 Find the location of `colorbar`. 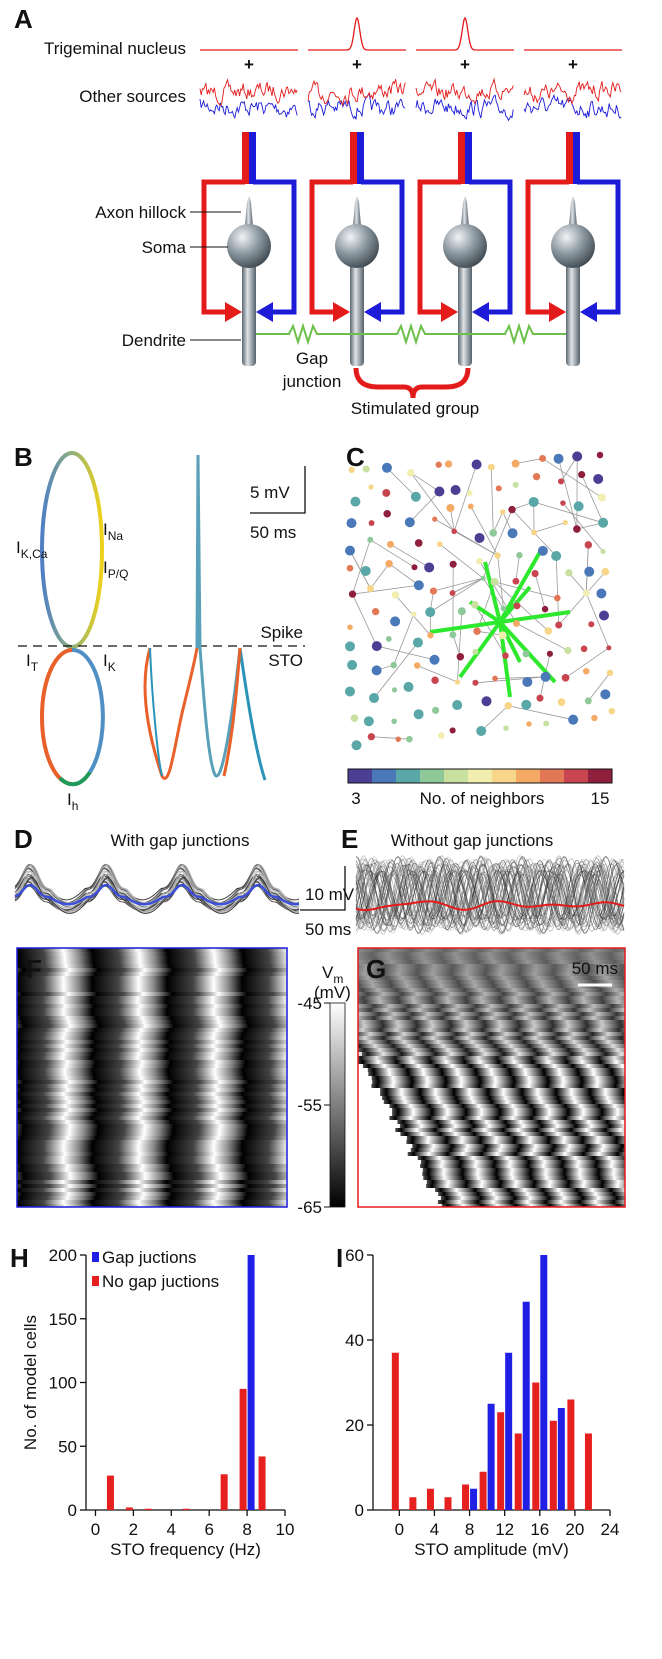

colorbar is located at coordinates (337, 1105).